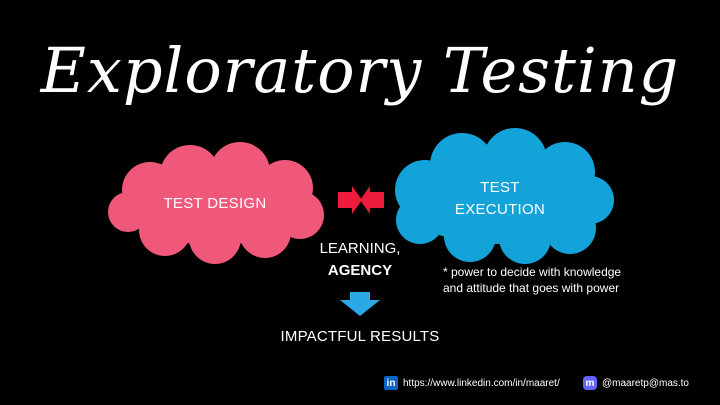 The height and width of the screenshot is (405, 720). What do you see at coordinates (360, 304) in the screenshot?
I see `down-arrow-icon` at bounding box center [360, 304].